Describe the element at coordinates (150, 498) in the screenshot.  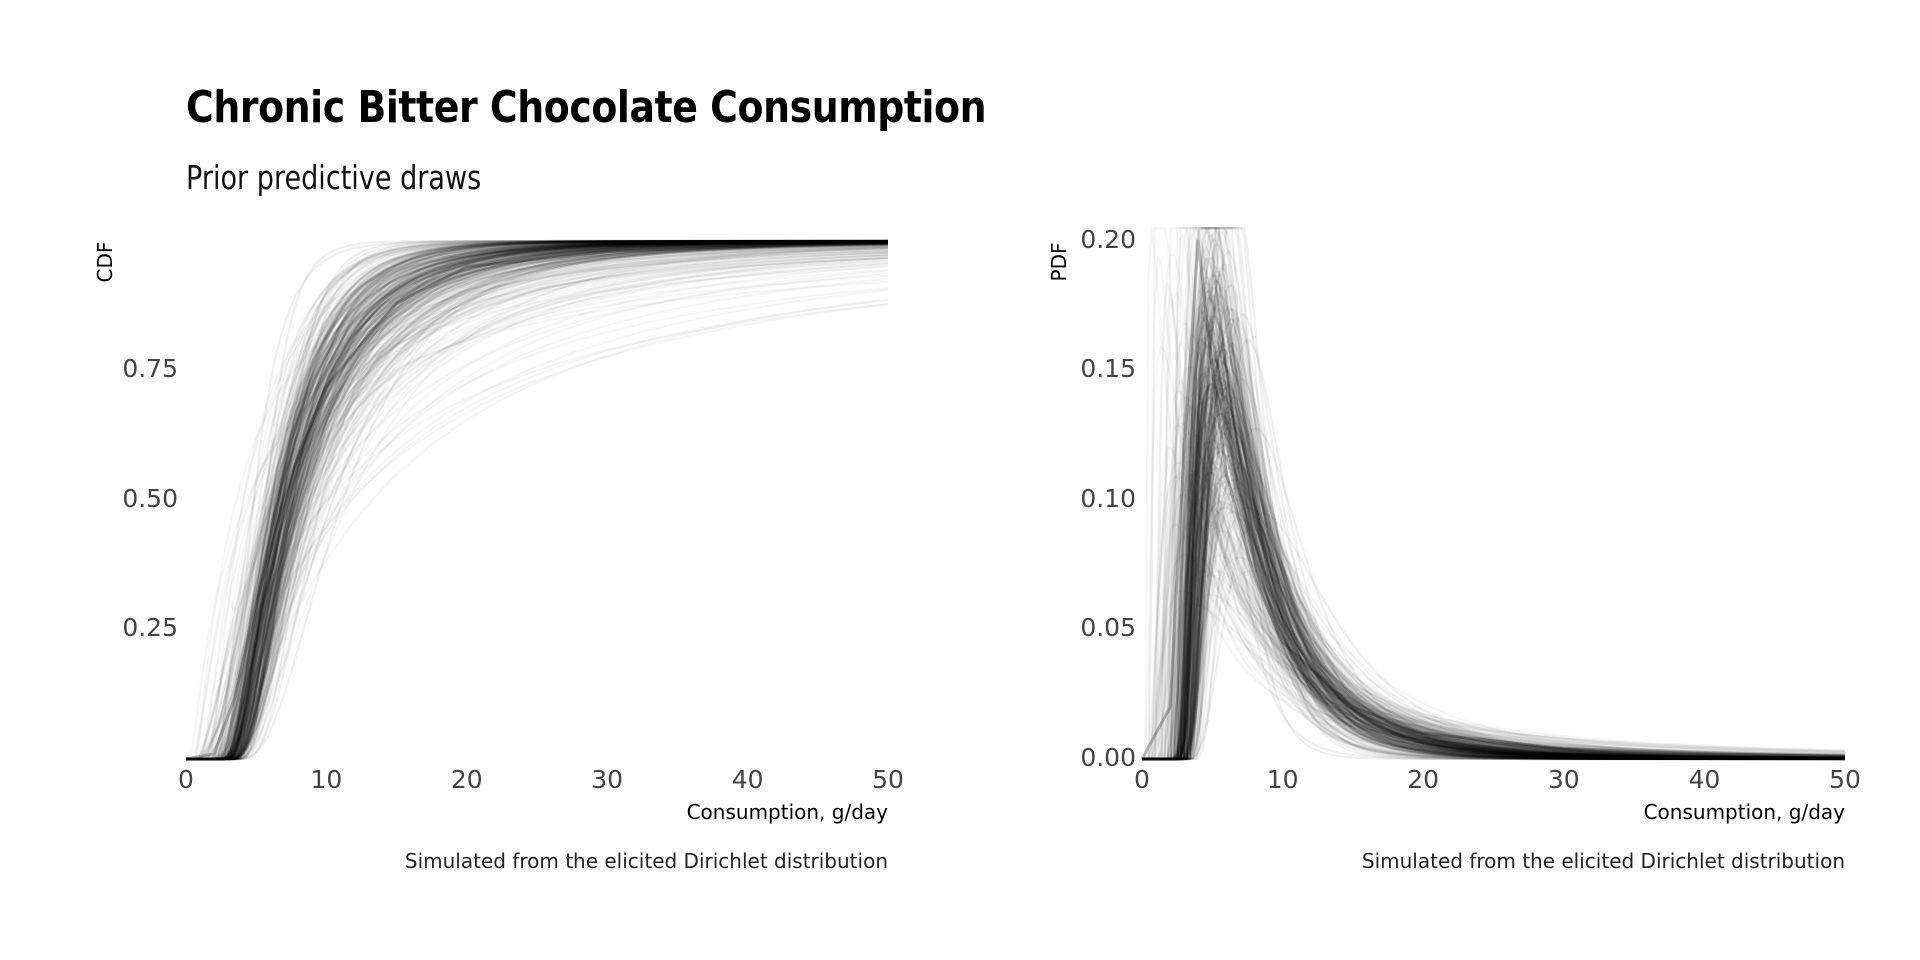
I see `cdf-y-tick-050: 0.50` at that location.